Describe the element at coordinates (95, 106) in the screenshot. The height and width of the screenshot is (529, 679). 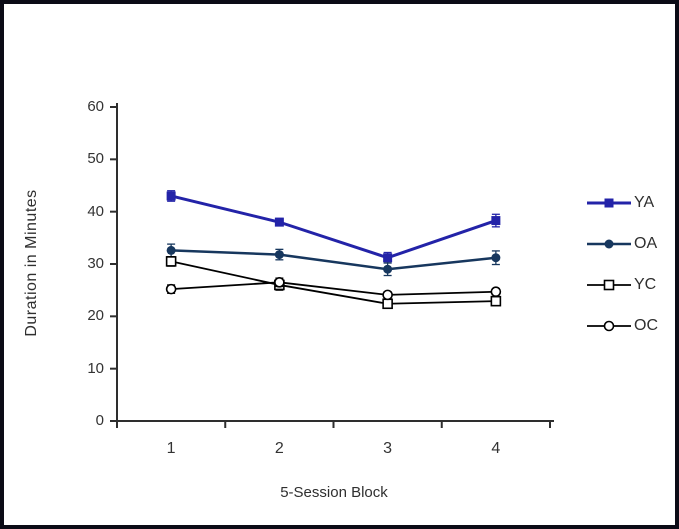
I see `y-tick-label: 60` at that location.